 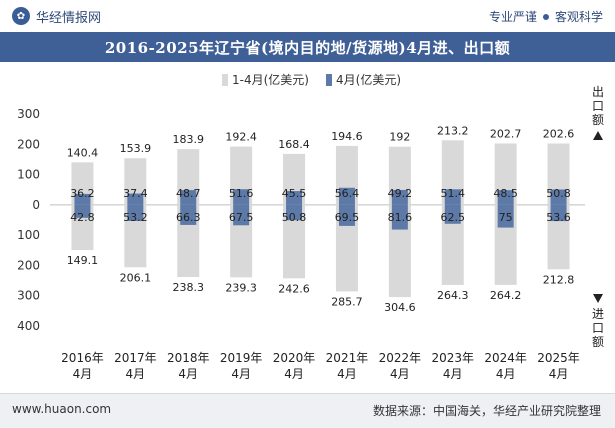 I want to click on bullet-icon, so click(x=545, y=16).